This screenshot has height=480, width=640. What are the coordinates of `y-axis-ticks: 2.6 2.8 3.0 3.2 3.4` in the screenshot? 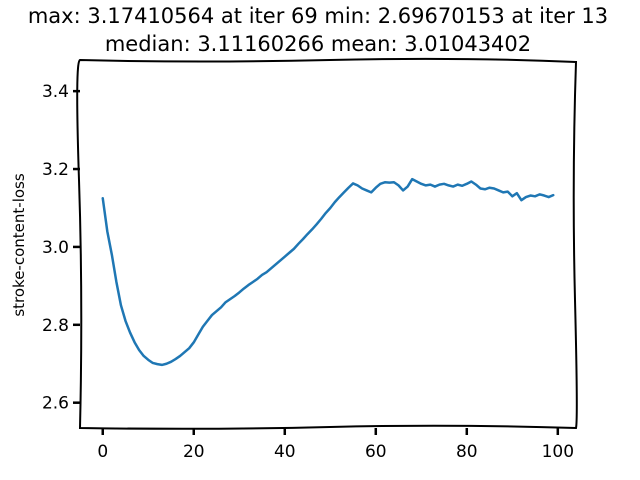 It's located at (61, 248).